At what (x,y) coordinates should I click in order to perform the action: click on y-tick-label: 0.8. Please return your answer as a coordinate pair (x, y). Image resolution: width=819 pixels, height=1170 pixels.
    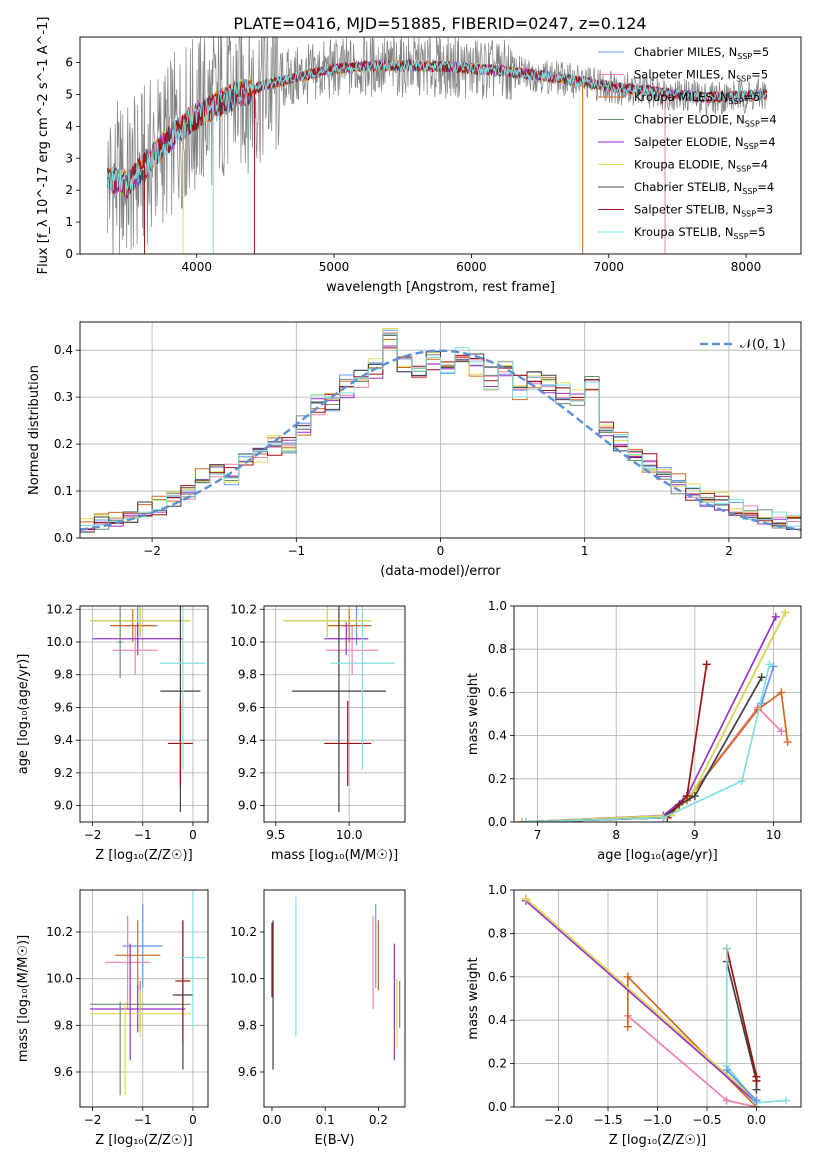
    Looking at the image, I should click on (497, 933).